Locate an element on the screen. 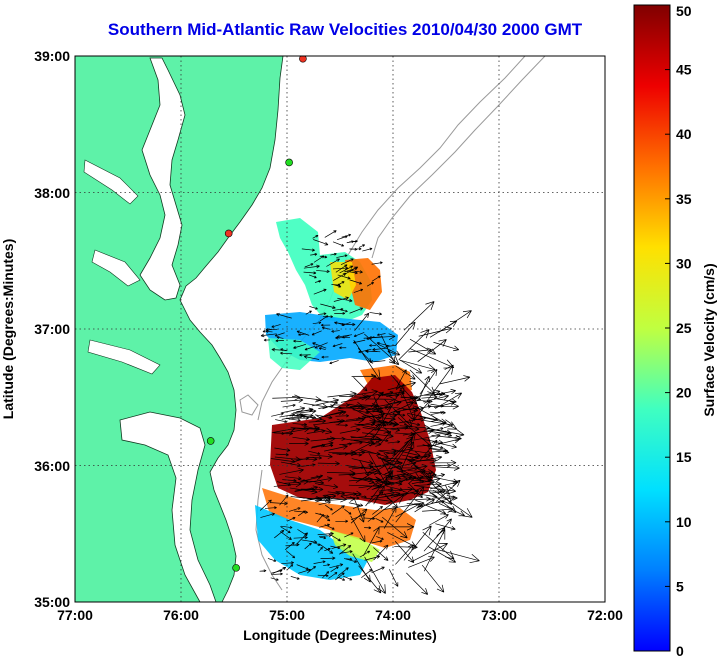 The height and width of the screenshot is (659, 724). colorbar-tick-label: 10 is located at coordinates (684, 522).